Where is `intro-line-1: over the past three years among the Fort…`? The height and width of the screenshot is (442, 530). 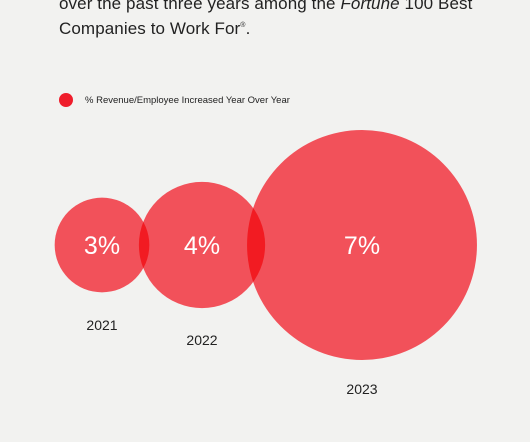
intro-line-1: over the past three years among the Fort… is located at coordinates (289, 7).